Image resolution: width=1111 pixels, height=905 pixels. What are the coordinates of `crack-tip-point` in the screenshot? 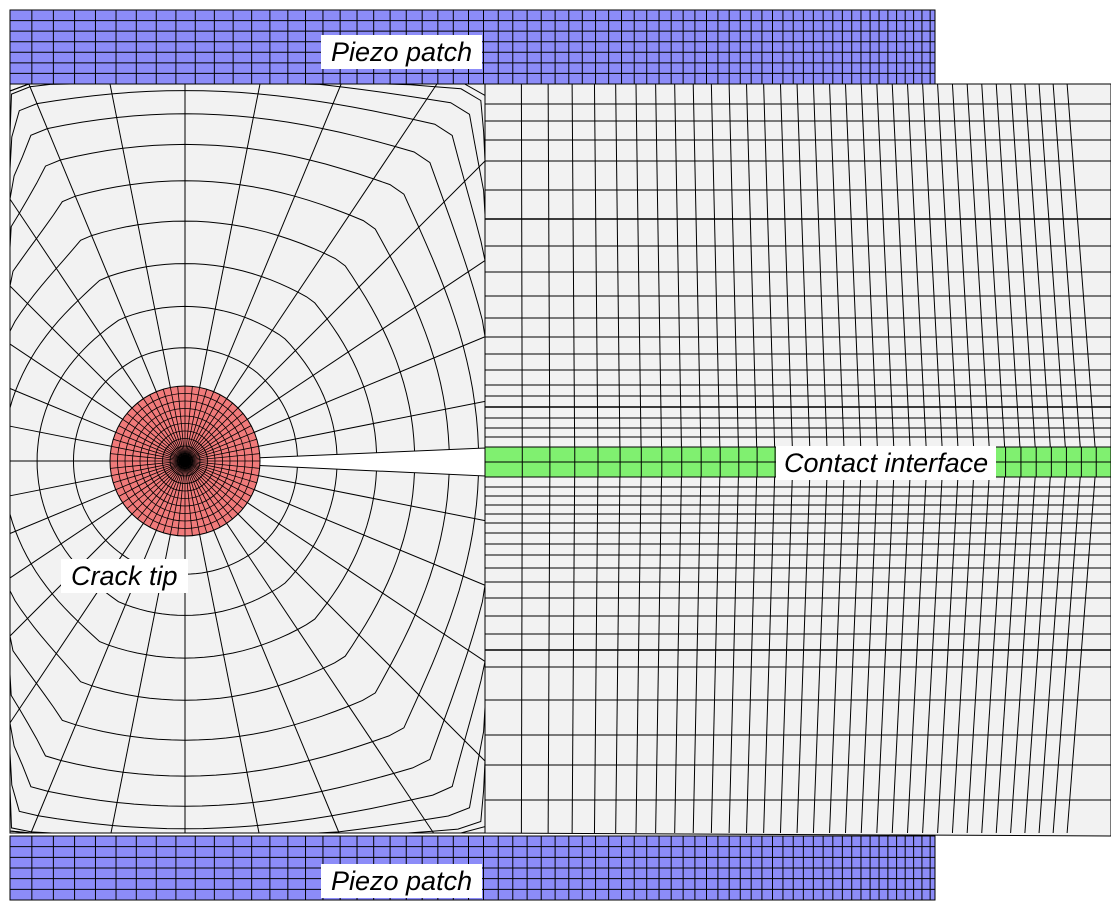 It's located at (185, 461).